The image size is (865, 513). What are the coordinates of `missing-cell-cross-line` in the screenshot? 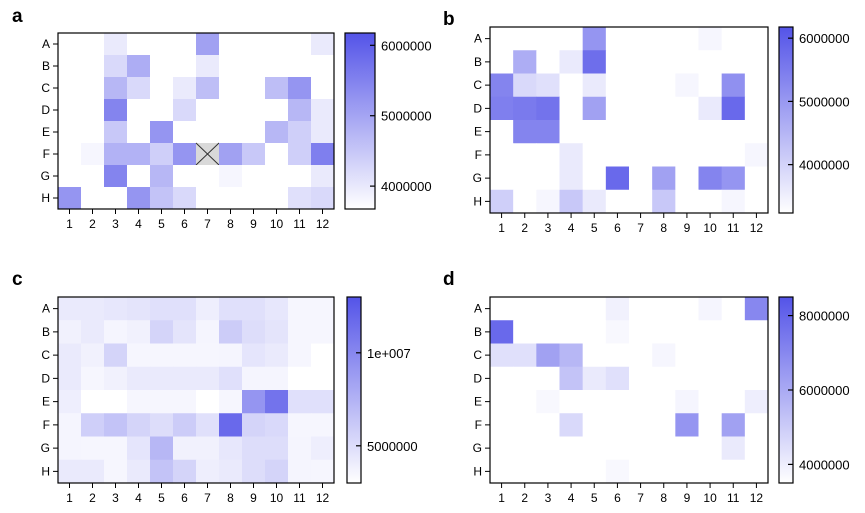 It's located at (207, 154).